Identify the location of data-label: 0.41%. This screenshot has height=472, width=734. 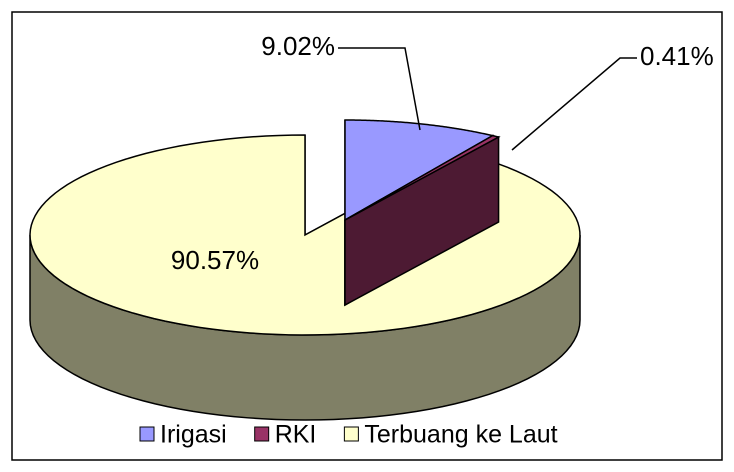
(677, 56).